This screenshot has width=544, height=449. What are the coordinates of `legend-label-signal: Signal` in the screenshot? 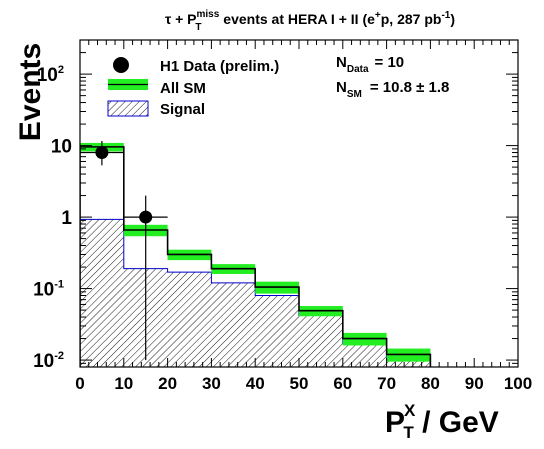 It's located at (182, 109).